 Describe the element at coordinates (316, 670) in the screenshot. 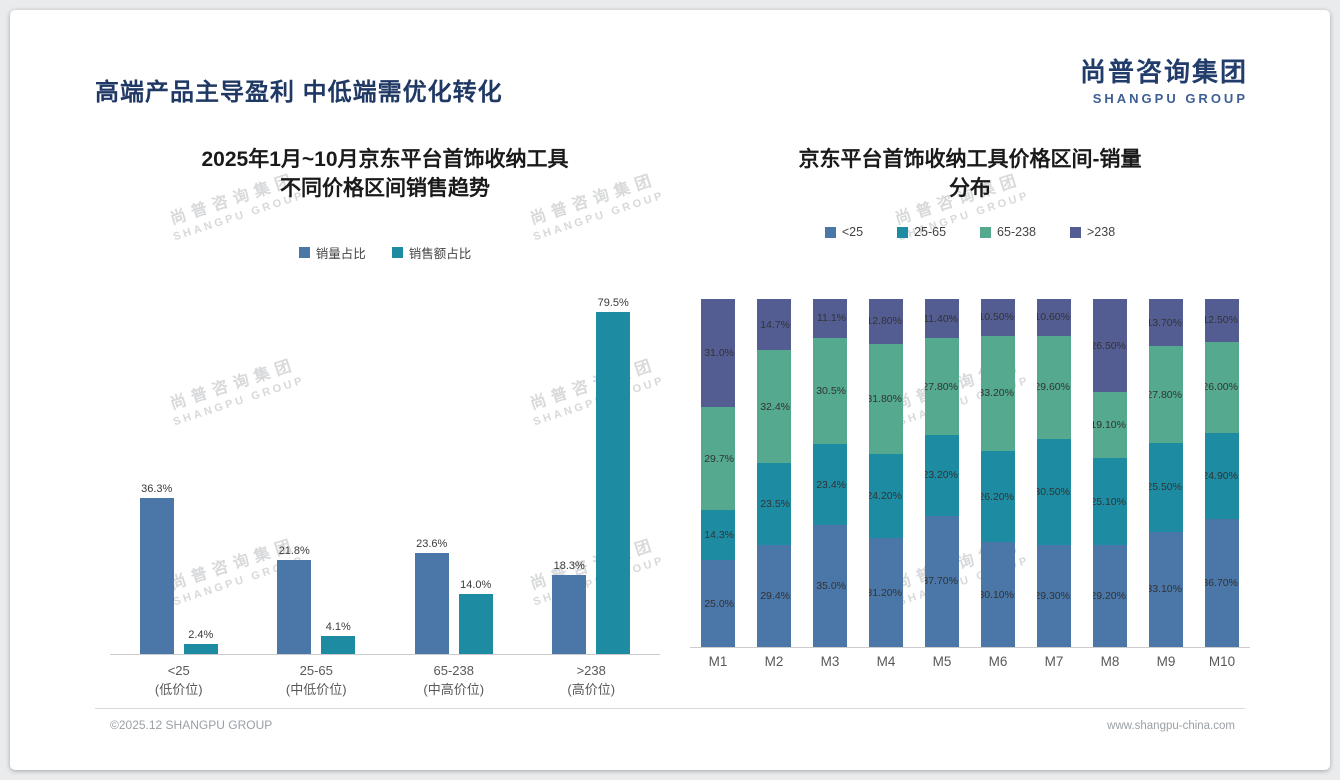

I see `x-axis-label-main: 25-65` at that location.